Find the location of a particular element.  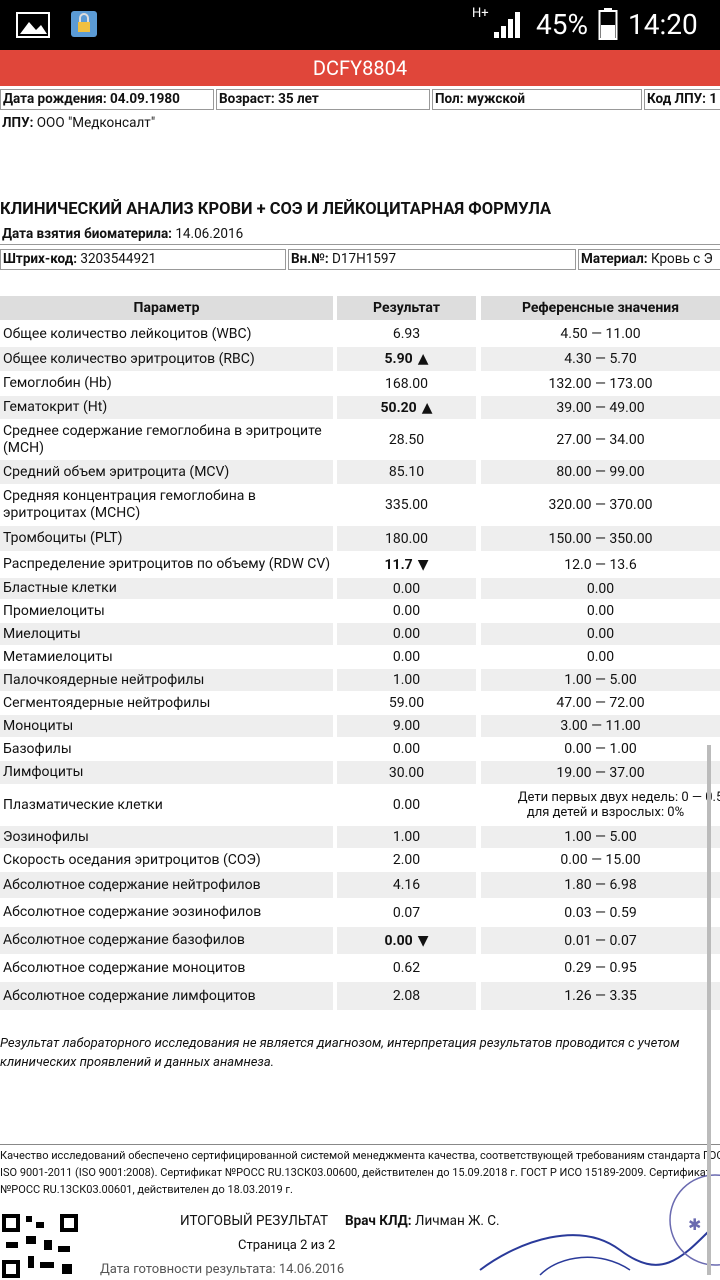

param-cell: Абсолютное содержание лимфоцитов is located at coordinates (166, 996).